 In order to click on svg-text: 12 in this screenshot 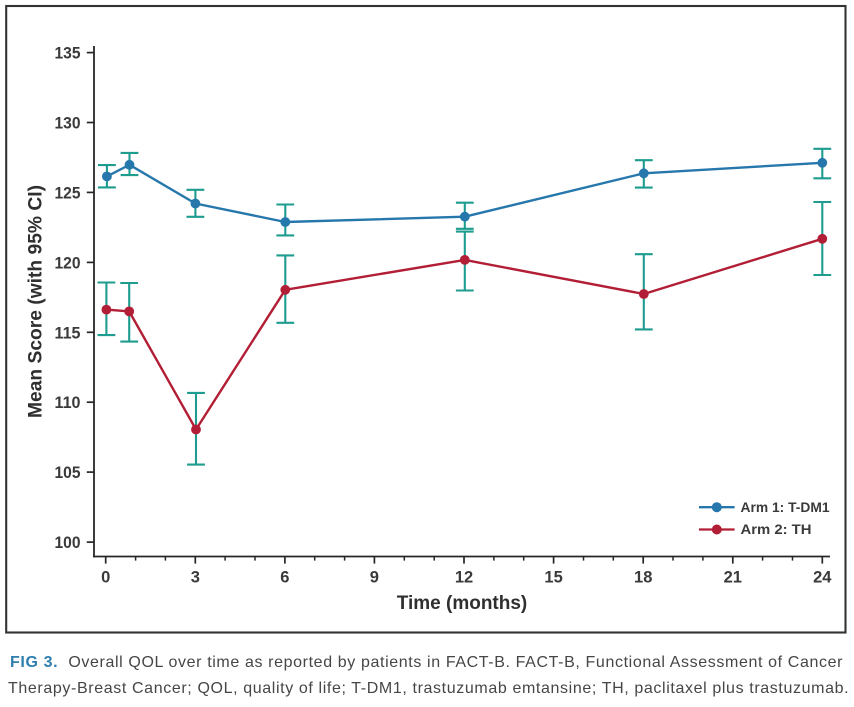, I will do `click(464, 578)`.